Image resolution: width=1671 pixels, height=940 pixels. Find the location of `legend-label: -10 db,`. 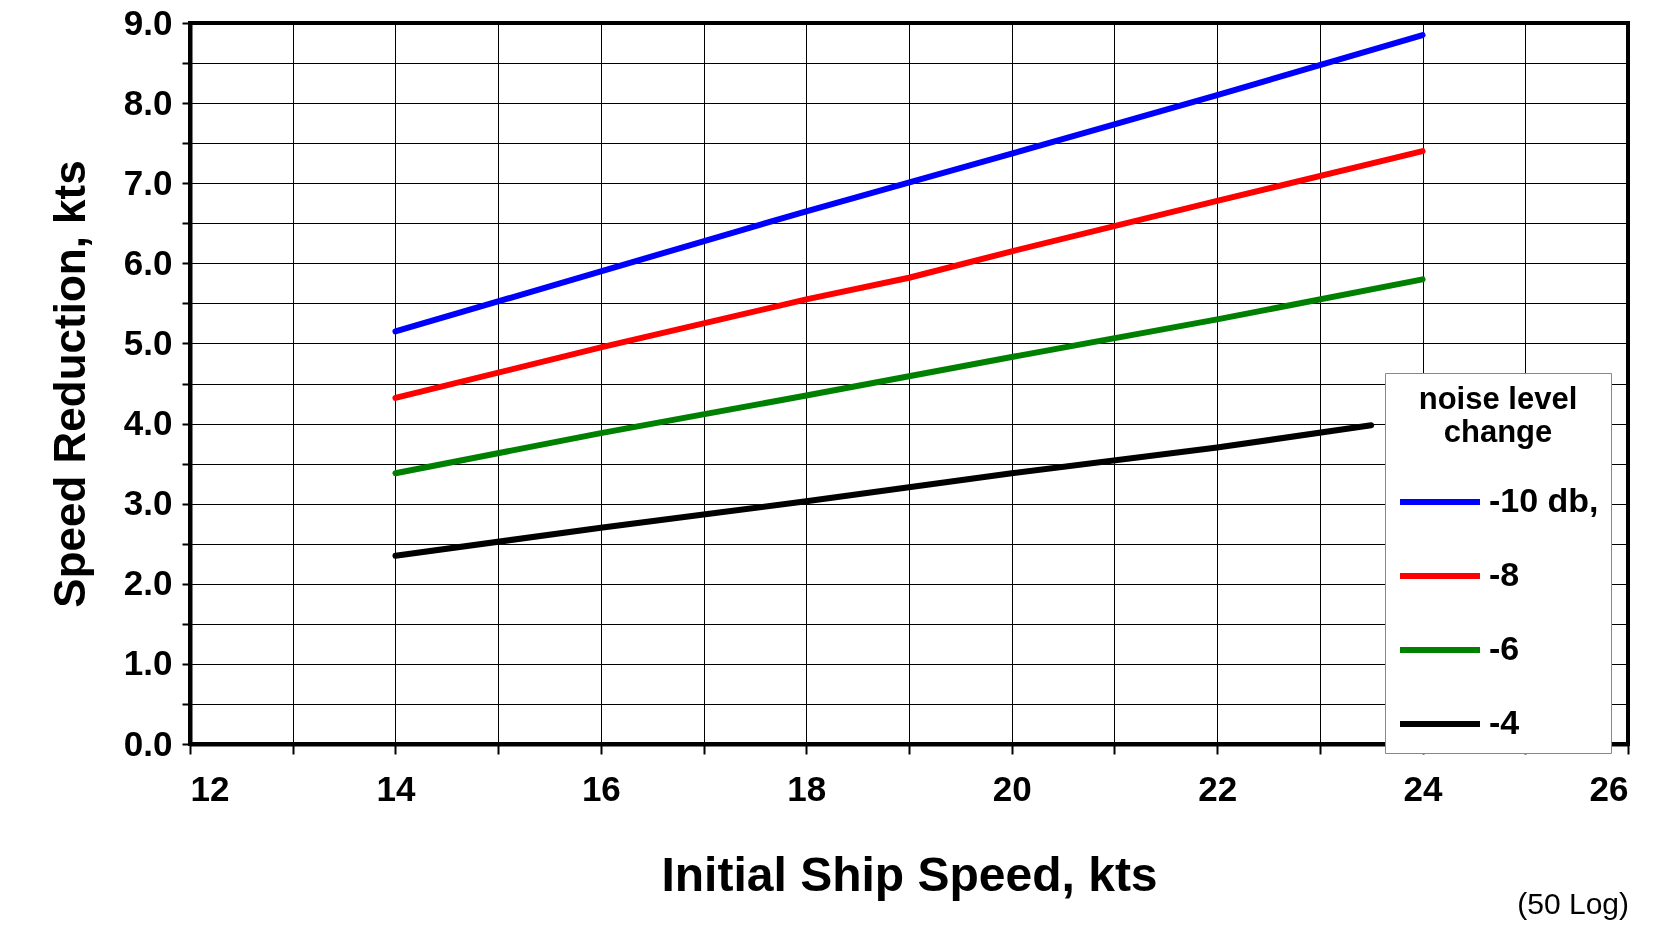

legend-label: -10 db, is located at coordinates (1544, 500).